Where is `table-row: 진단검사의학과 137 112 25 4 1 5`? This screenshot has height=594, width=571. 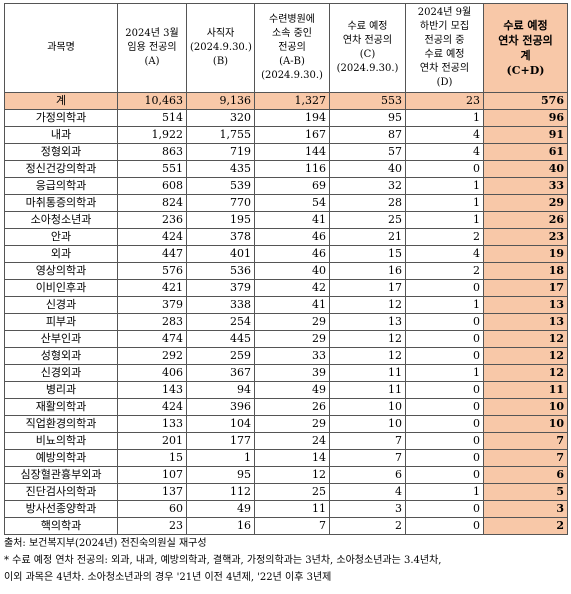 table-row: 진단검사의학과 137 112 25 4 1 5 is located at coordinates (286, 492).